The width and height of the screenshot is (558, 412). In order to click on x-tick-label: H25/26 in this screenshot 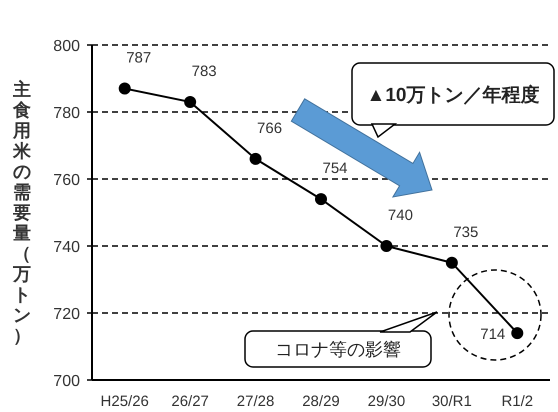, I will do `click(124, 401)`.